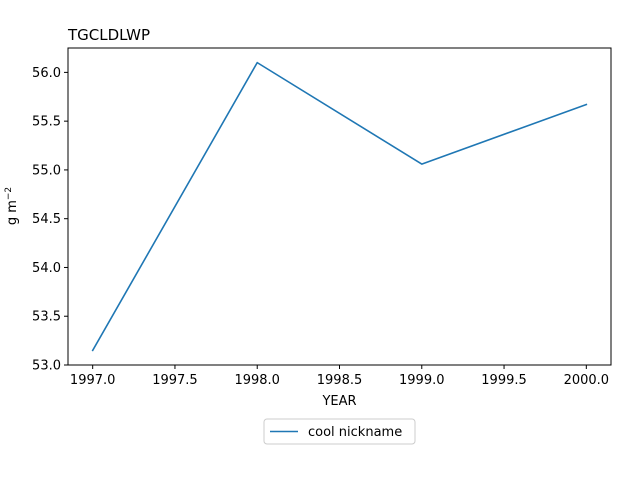 This screenshot has width=640, height=480. Describe the element at coordinates (46, 170) in the screenshot. I see `y-tick-label: 55.0` at that location.